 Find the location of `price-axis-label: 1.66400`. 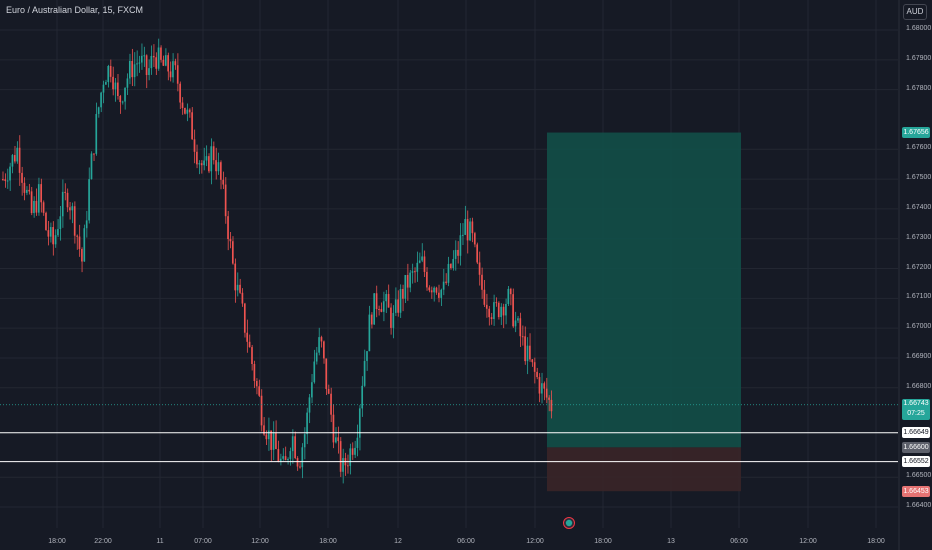

price-axis-label: 1.66400 is located at coordinates (919, 505).